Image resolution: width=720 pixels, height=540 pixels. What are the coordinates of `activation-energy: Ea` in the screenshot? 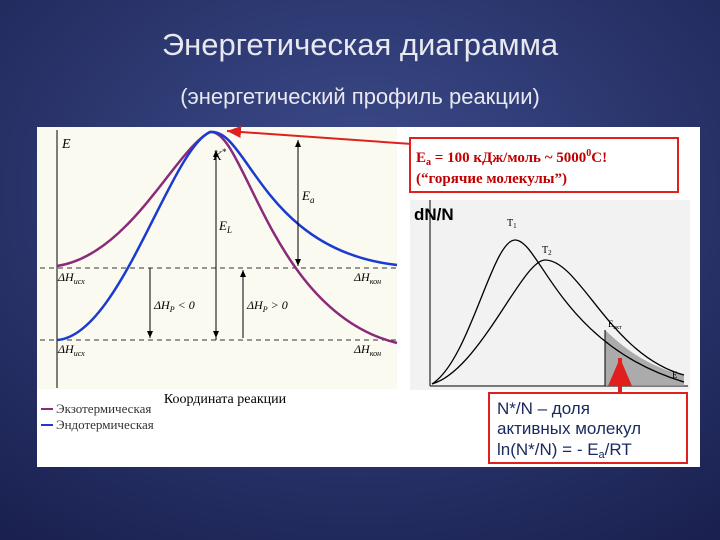 It's located at (308, 196).